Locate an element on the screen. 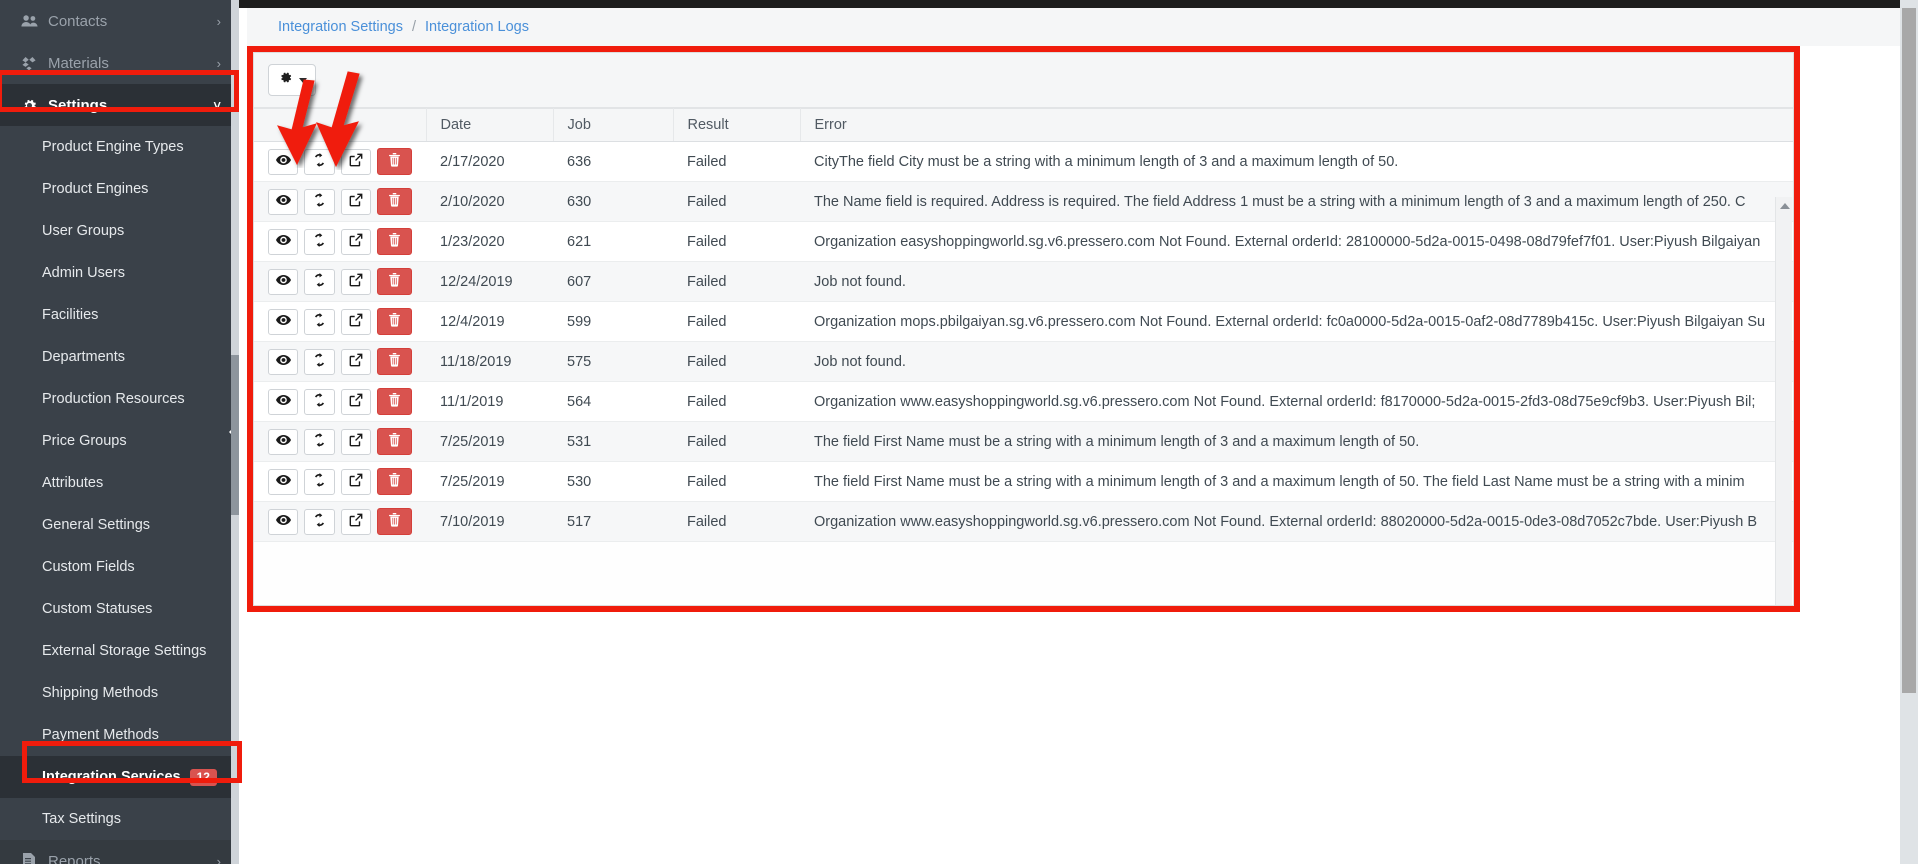  col-header-date: Date is located at coordinates (490, 125).